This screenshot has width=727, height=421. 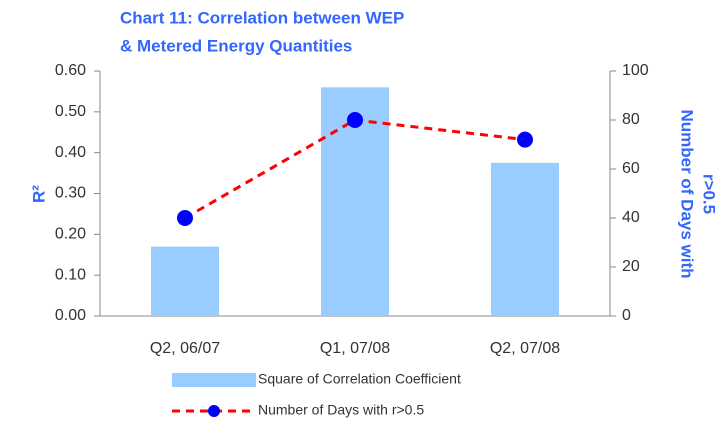 What do you see at coordinates (687, 193) in the screenshot?
I see `y2-axis-label: Number of Days with` at bounding box center [687, 193].